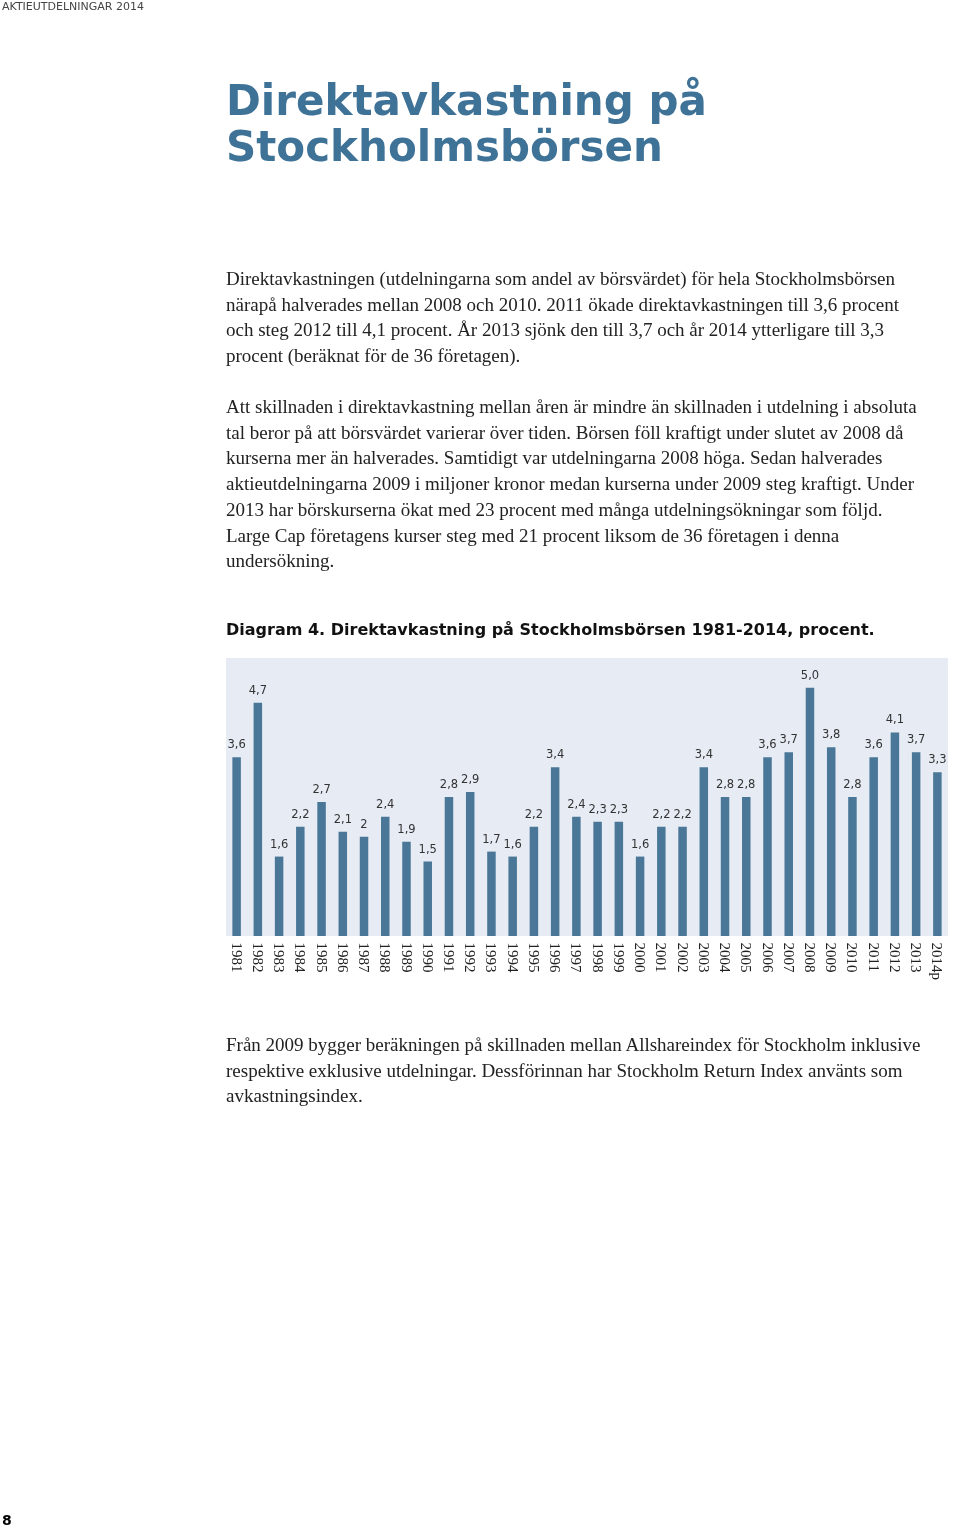 This screenshot has height=1533, width=960. Describe the element at coordinates (342, 957) in the screenshot. I see `x-tick-label: 1986` at that location.